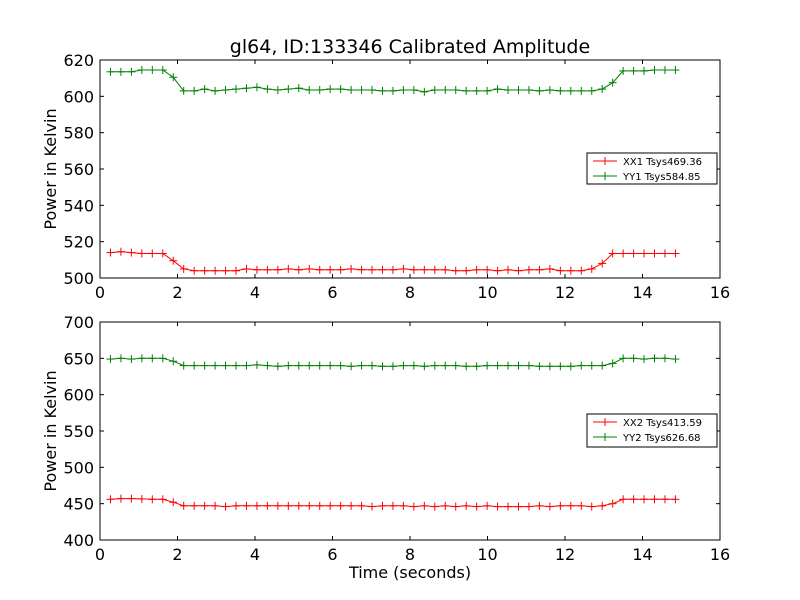 This screenshot has width=800, height=600. I want to click on y-tick-label: 500, so click(78, 467).